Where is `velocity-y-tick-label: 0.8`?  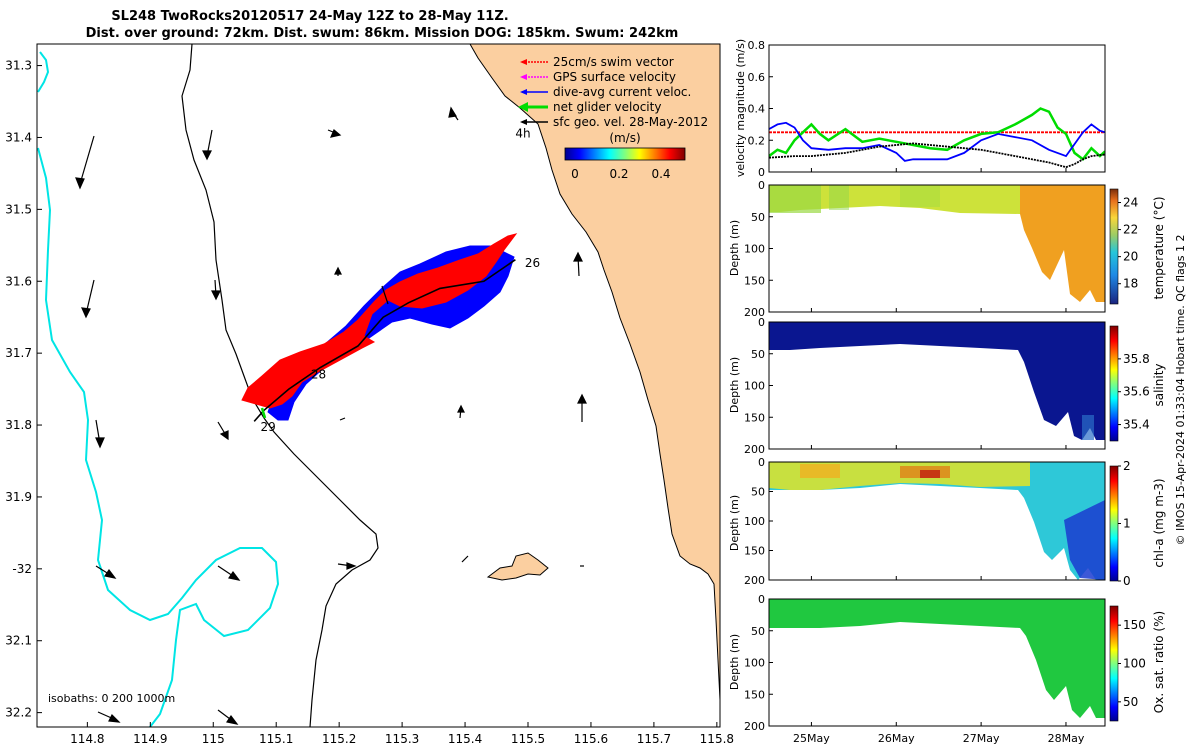 velocity-y-tick-label: 0.8 is located at coordinates (757, 45).